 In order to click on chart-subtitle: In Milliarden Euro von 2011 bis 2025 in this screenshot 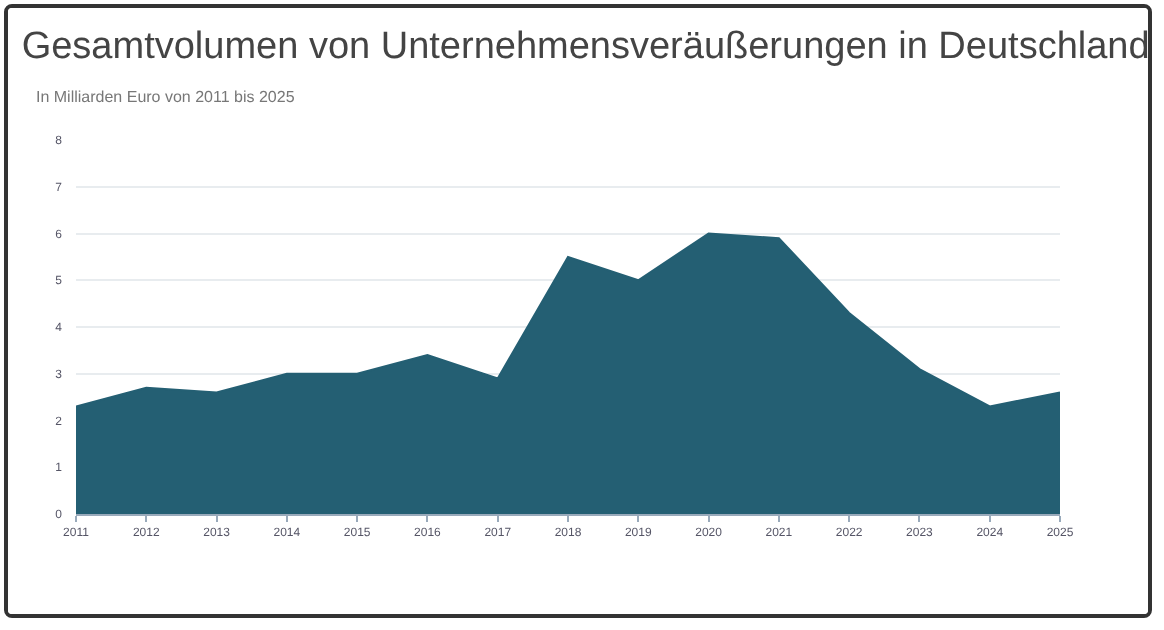, I will do `click(166, 97)`.